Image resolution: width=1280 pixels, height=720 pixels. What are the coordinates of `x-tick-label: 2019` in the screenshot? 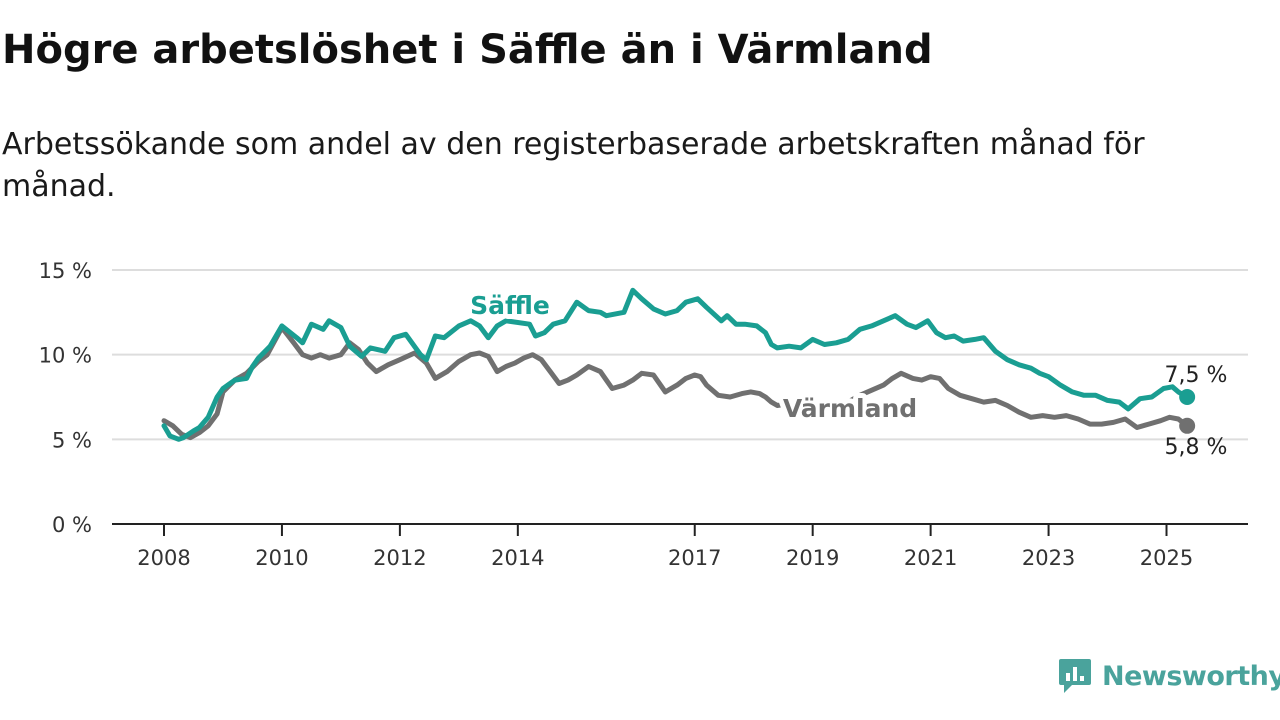 It's located at (812, 558).